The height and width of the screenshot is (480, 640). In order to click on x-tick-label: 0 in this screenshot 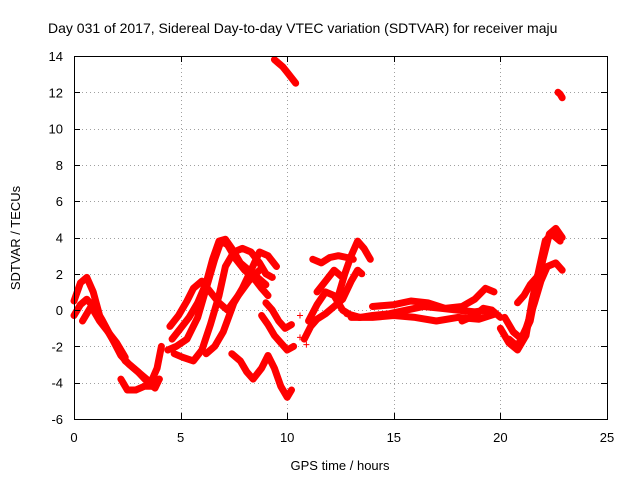, I will do `click(73, 437)`.